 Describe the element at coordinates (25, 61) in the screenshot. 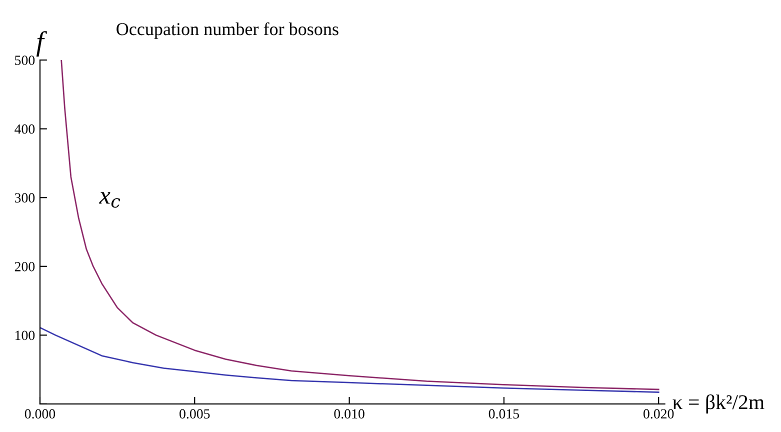

I see `y-tick-label: 500` at that location.